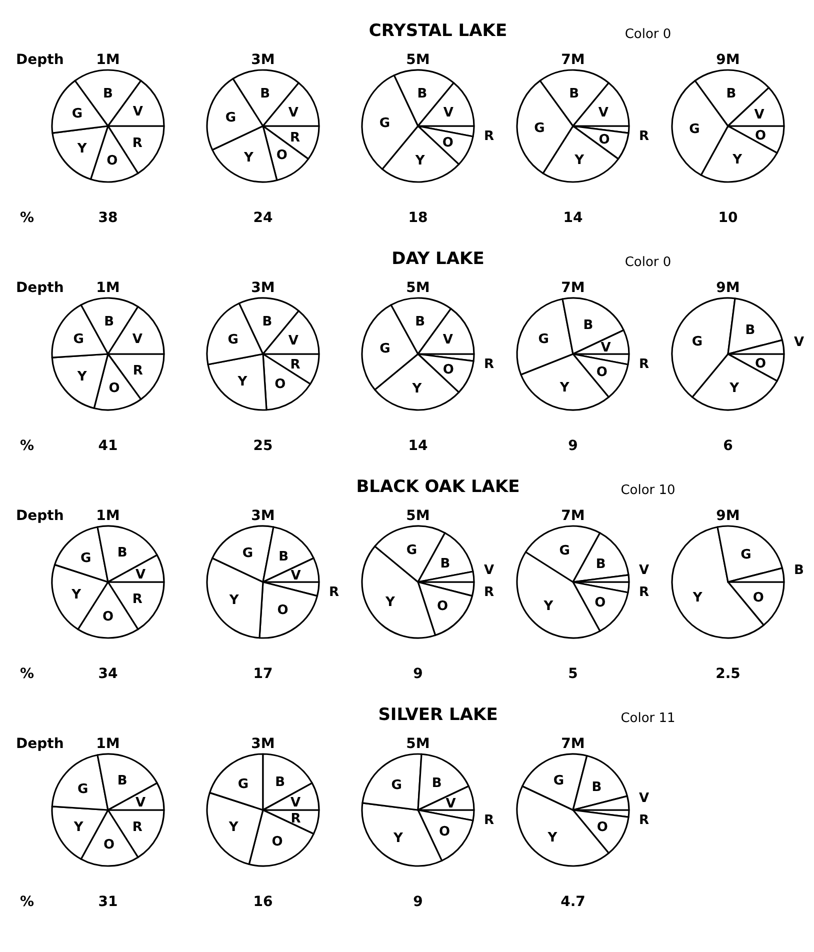  Describe the element at coordinates (263, 902) in the screenshot. I see `text: 16` at that location.